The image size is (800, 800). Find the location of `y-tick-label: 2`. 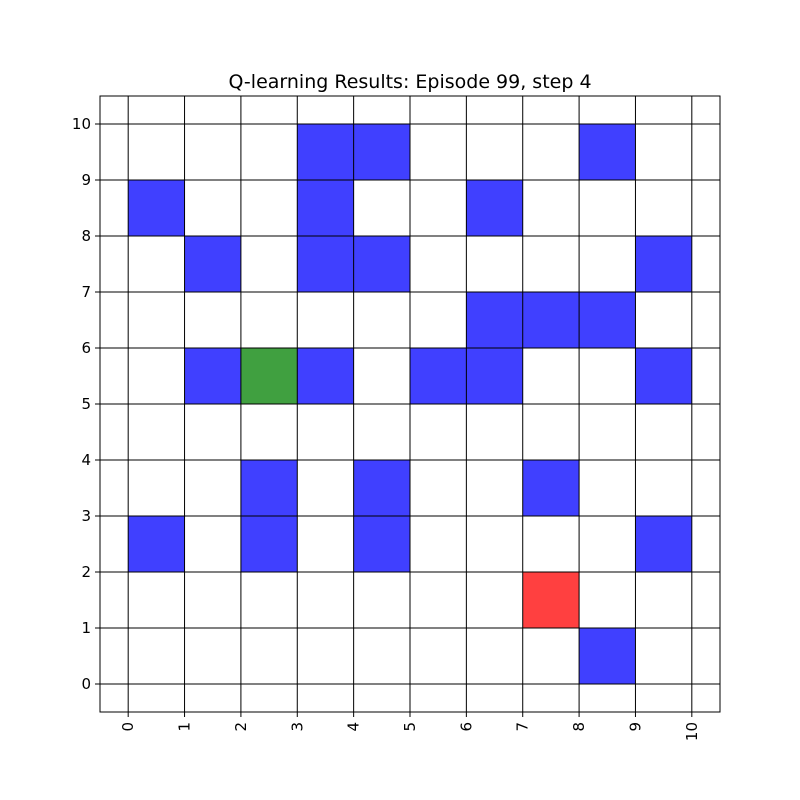

y-tick-label: 2 is located at coordinates (86, 572).